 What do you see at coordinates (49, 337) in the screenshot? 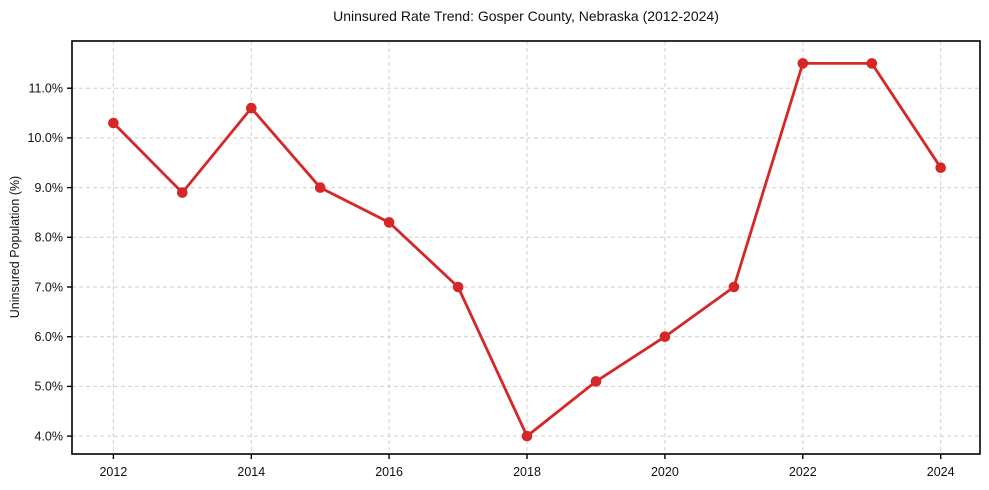
I see `y-tick-label: 6.0%` at bounding box center [49, 337].